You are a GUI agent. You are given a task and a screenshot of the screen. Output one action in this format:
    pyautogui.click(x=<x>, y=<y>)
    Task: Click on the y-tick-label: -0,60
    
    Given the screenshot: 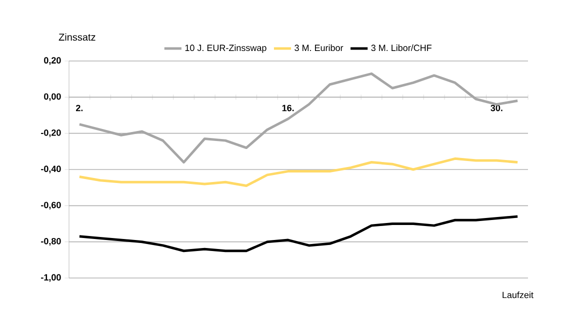 What is the action you would take?
    pyautogui.click(x=51, y=206)
    